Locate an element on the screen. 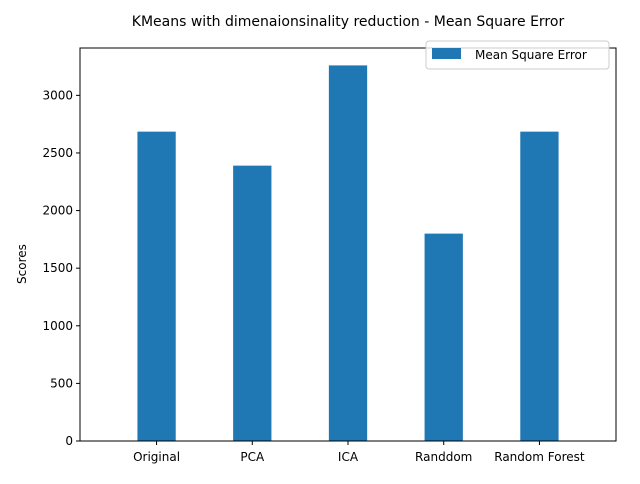  y-axis-ticks: 0 500 1000 1500 2000 2500 3000 is located at coordinates (61, 268).